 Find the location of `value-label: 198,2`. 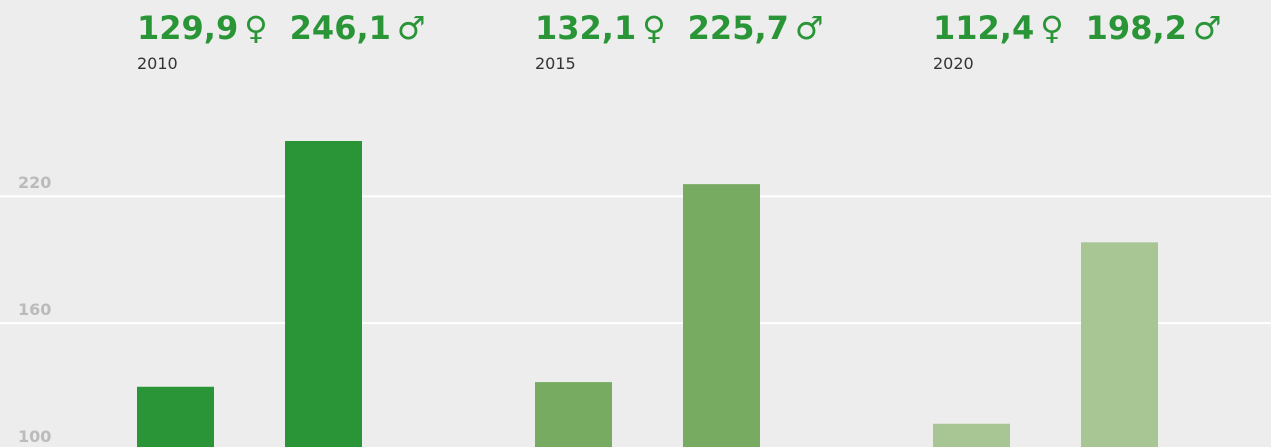

value-label: 198,2 is located at coordinates (1136, 28).